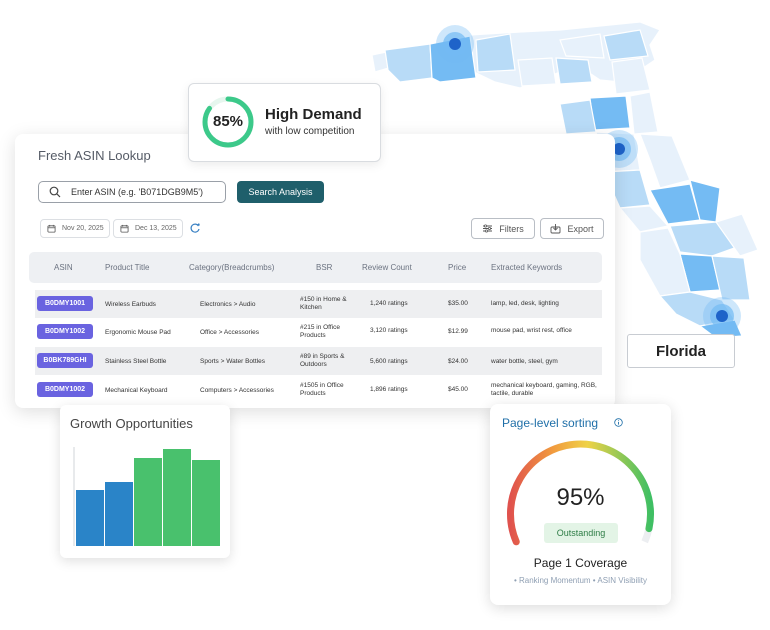  What do you see at coordinates (232, 267) in the screenshot?
I see `column-header: Category(Breadcrumbs)` at bounding box center [232, 267].